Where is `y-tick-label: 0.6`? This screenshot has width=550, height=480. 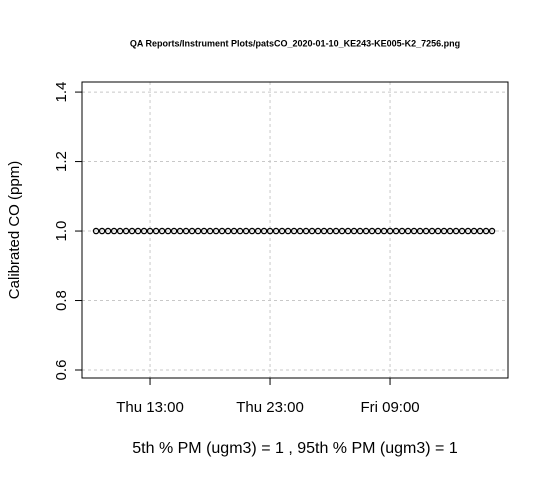
y-tick-label: 0.6 is located at coordinates (61, 370).